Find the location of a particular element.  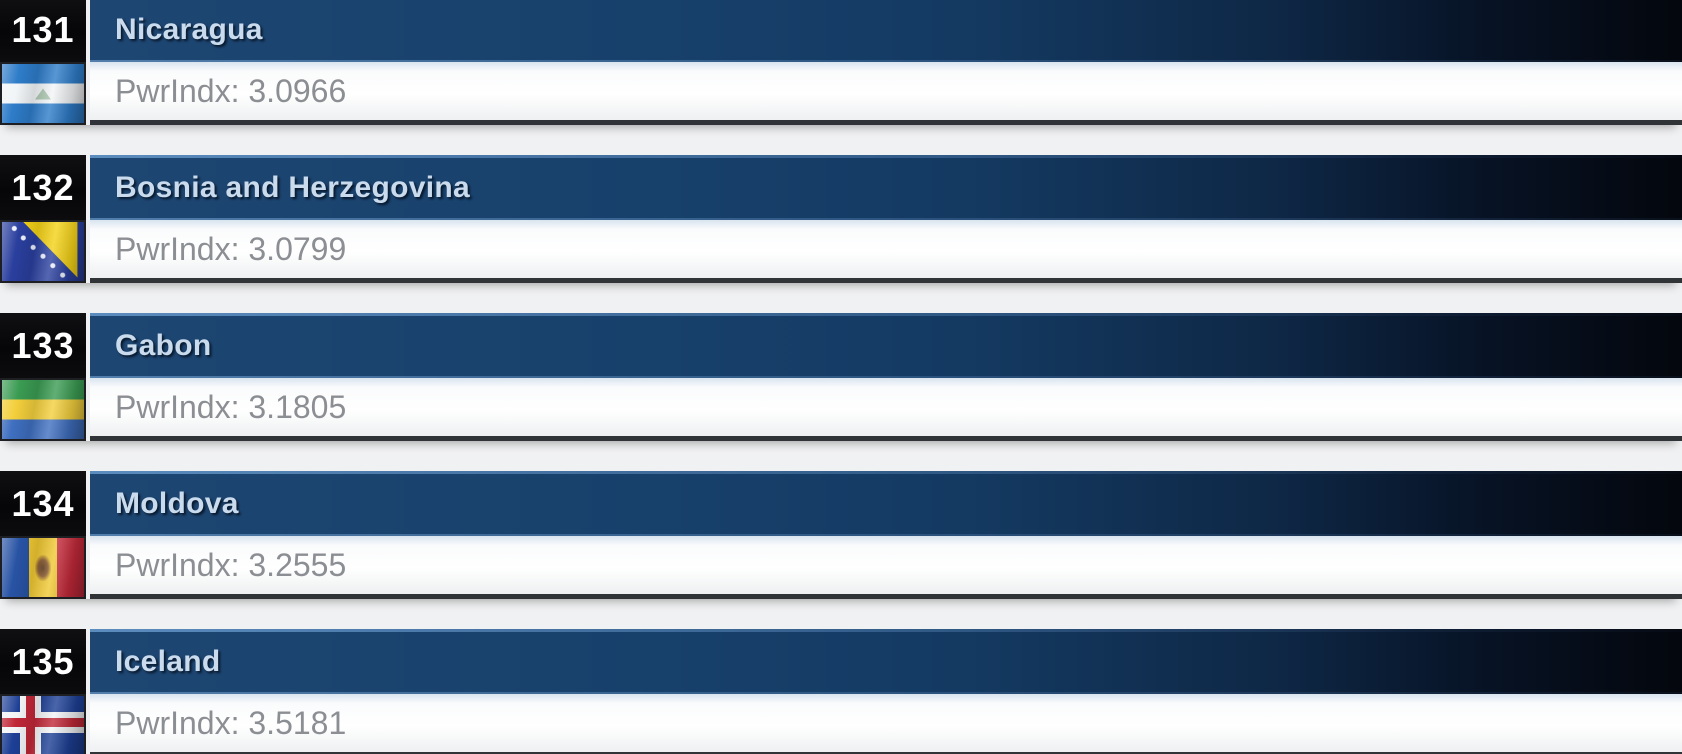

rank-badge: 134 is located at coordinates (43, 503).